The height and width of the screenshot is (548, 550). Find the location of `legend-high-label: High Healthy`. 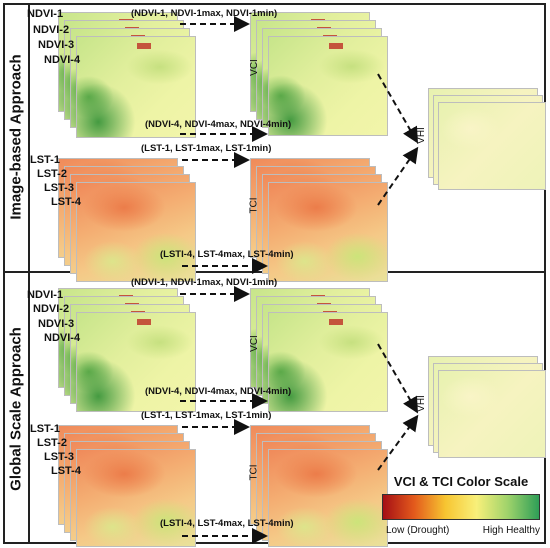

legend-high-label: High Healthy is located at coordinates (511, 530).